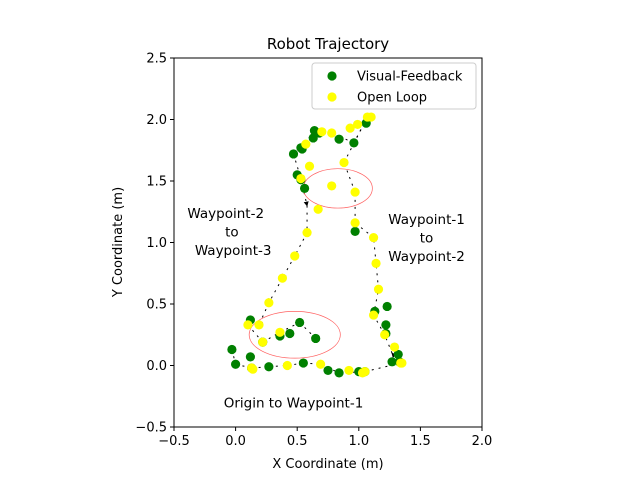 This screenshot has height=480, width=640. I want to click on y-tick-label: 1.0, so click(156, 243).